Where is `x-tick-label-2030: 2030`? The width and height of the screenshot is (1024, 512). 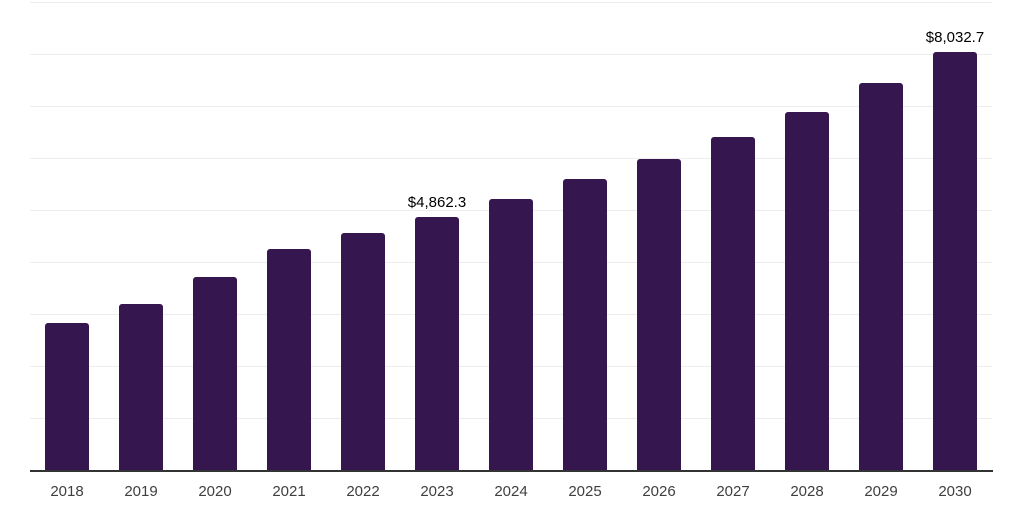
x-tick-label-2030: 2030 is located at coordinates (955, 491).